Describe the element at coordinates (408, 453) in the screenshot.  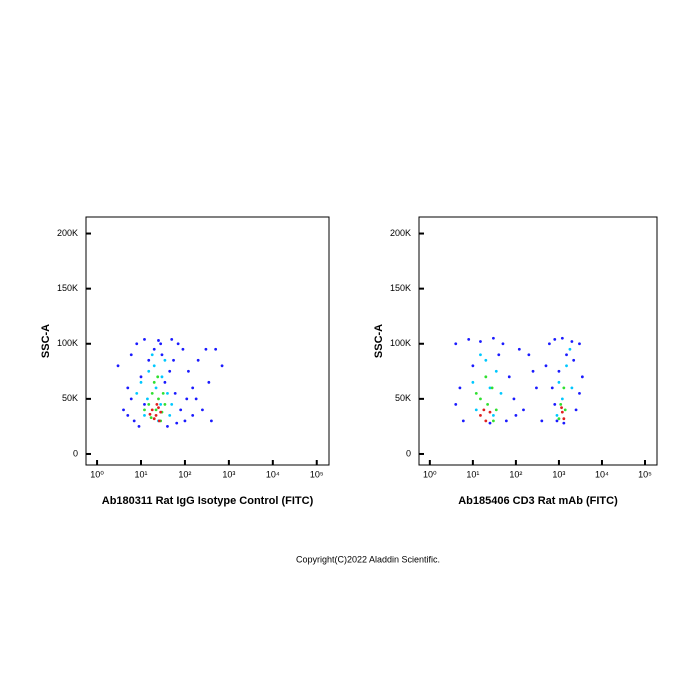
I see `y-tick-label: 0` at that location.